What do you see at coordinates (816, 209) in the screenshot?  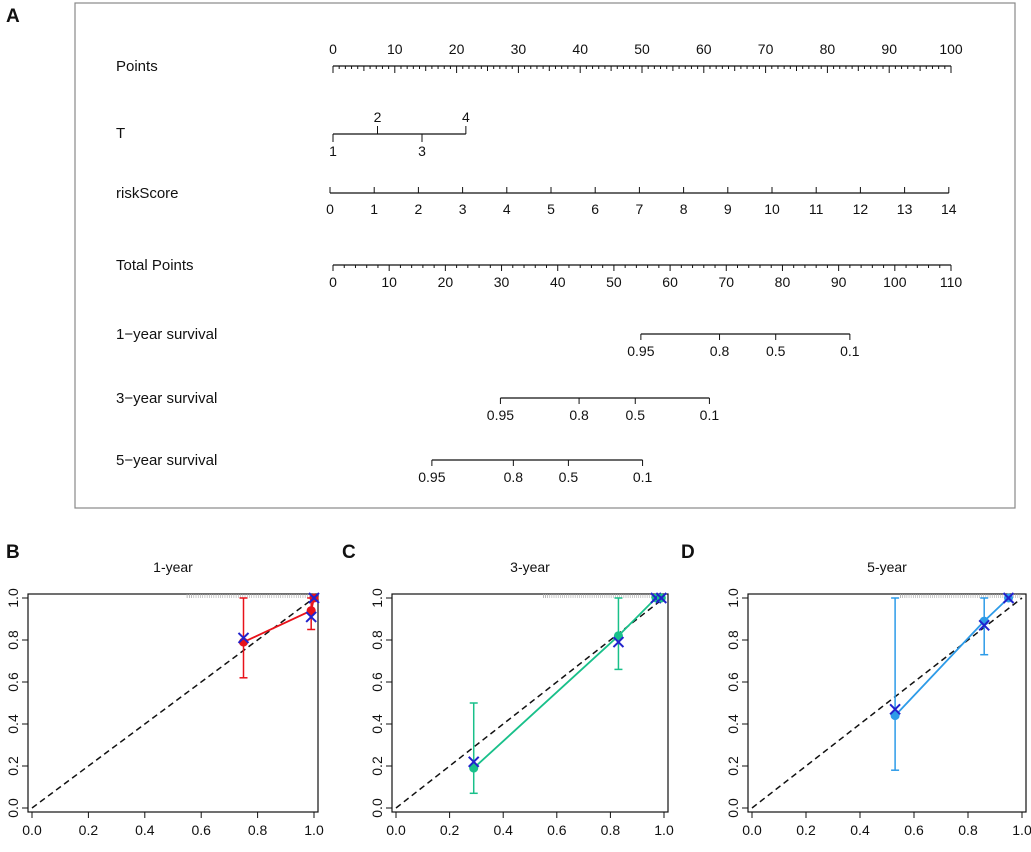 I see `riskscore-tick-label: 11` at bounding box center [816, 209].